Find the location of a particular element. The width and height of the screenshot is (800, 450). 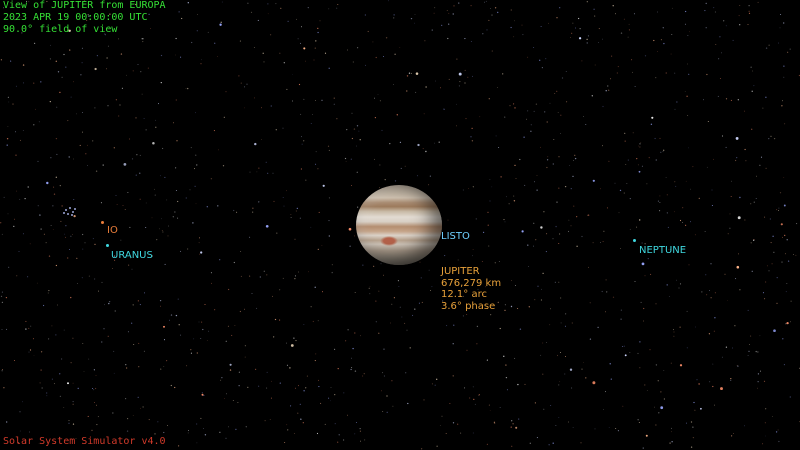

uranus-marker is located at coordinates (107, 245).